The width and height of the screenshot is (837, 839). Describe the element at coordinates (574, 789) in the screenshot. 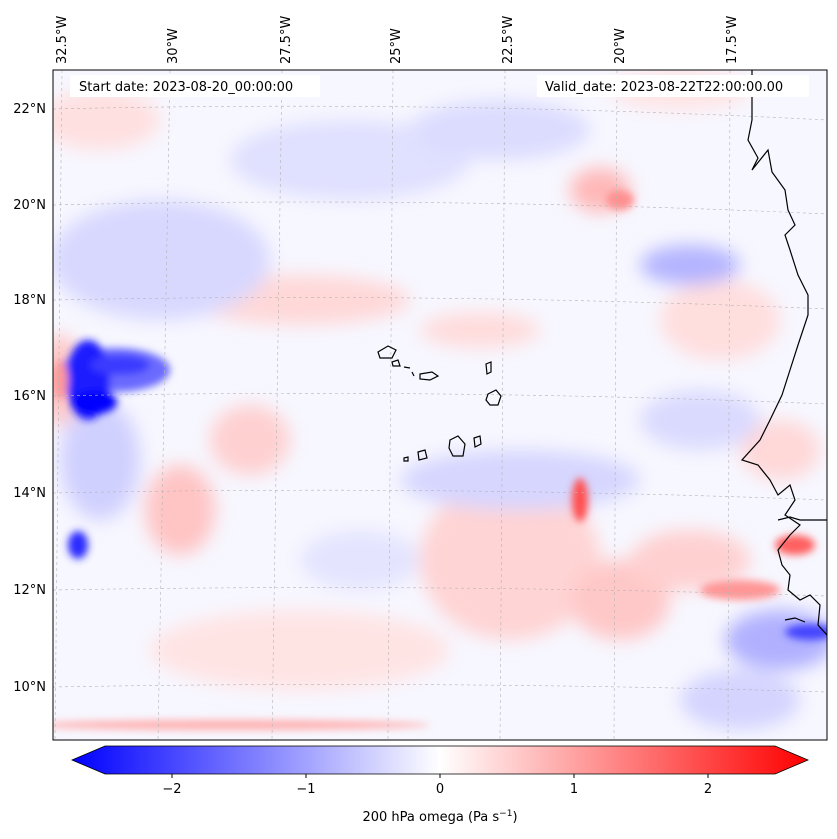

I see `colorbar-tick-label: 1` at that location.